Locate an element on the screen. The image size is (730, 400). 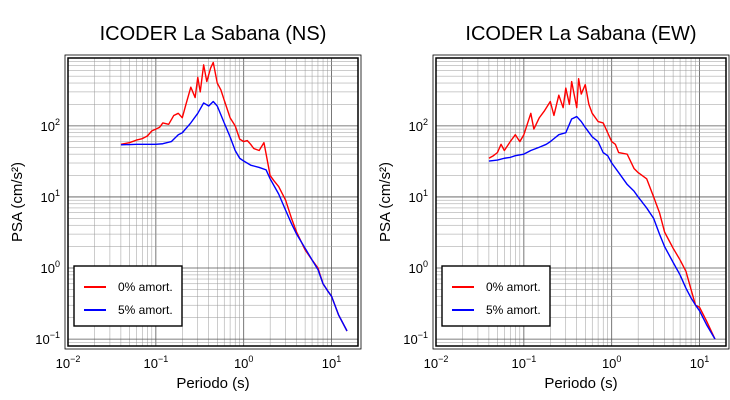
chart-title: ICODER La Sabana (EW) is located at coordinates (580, 34).